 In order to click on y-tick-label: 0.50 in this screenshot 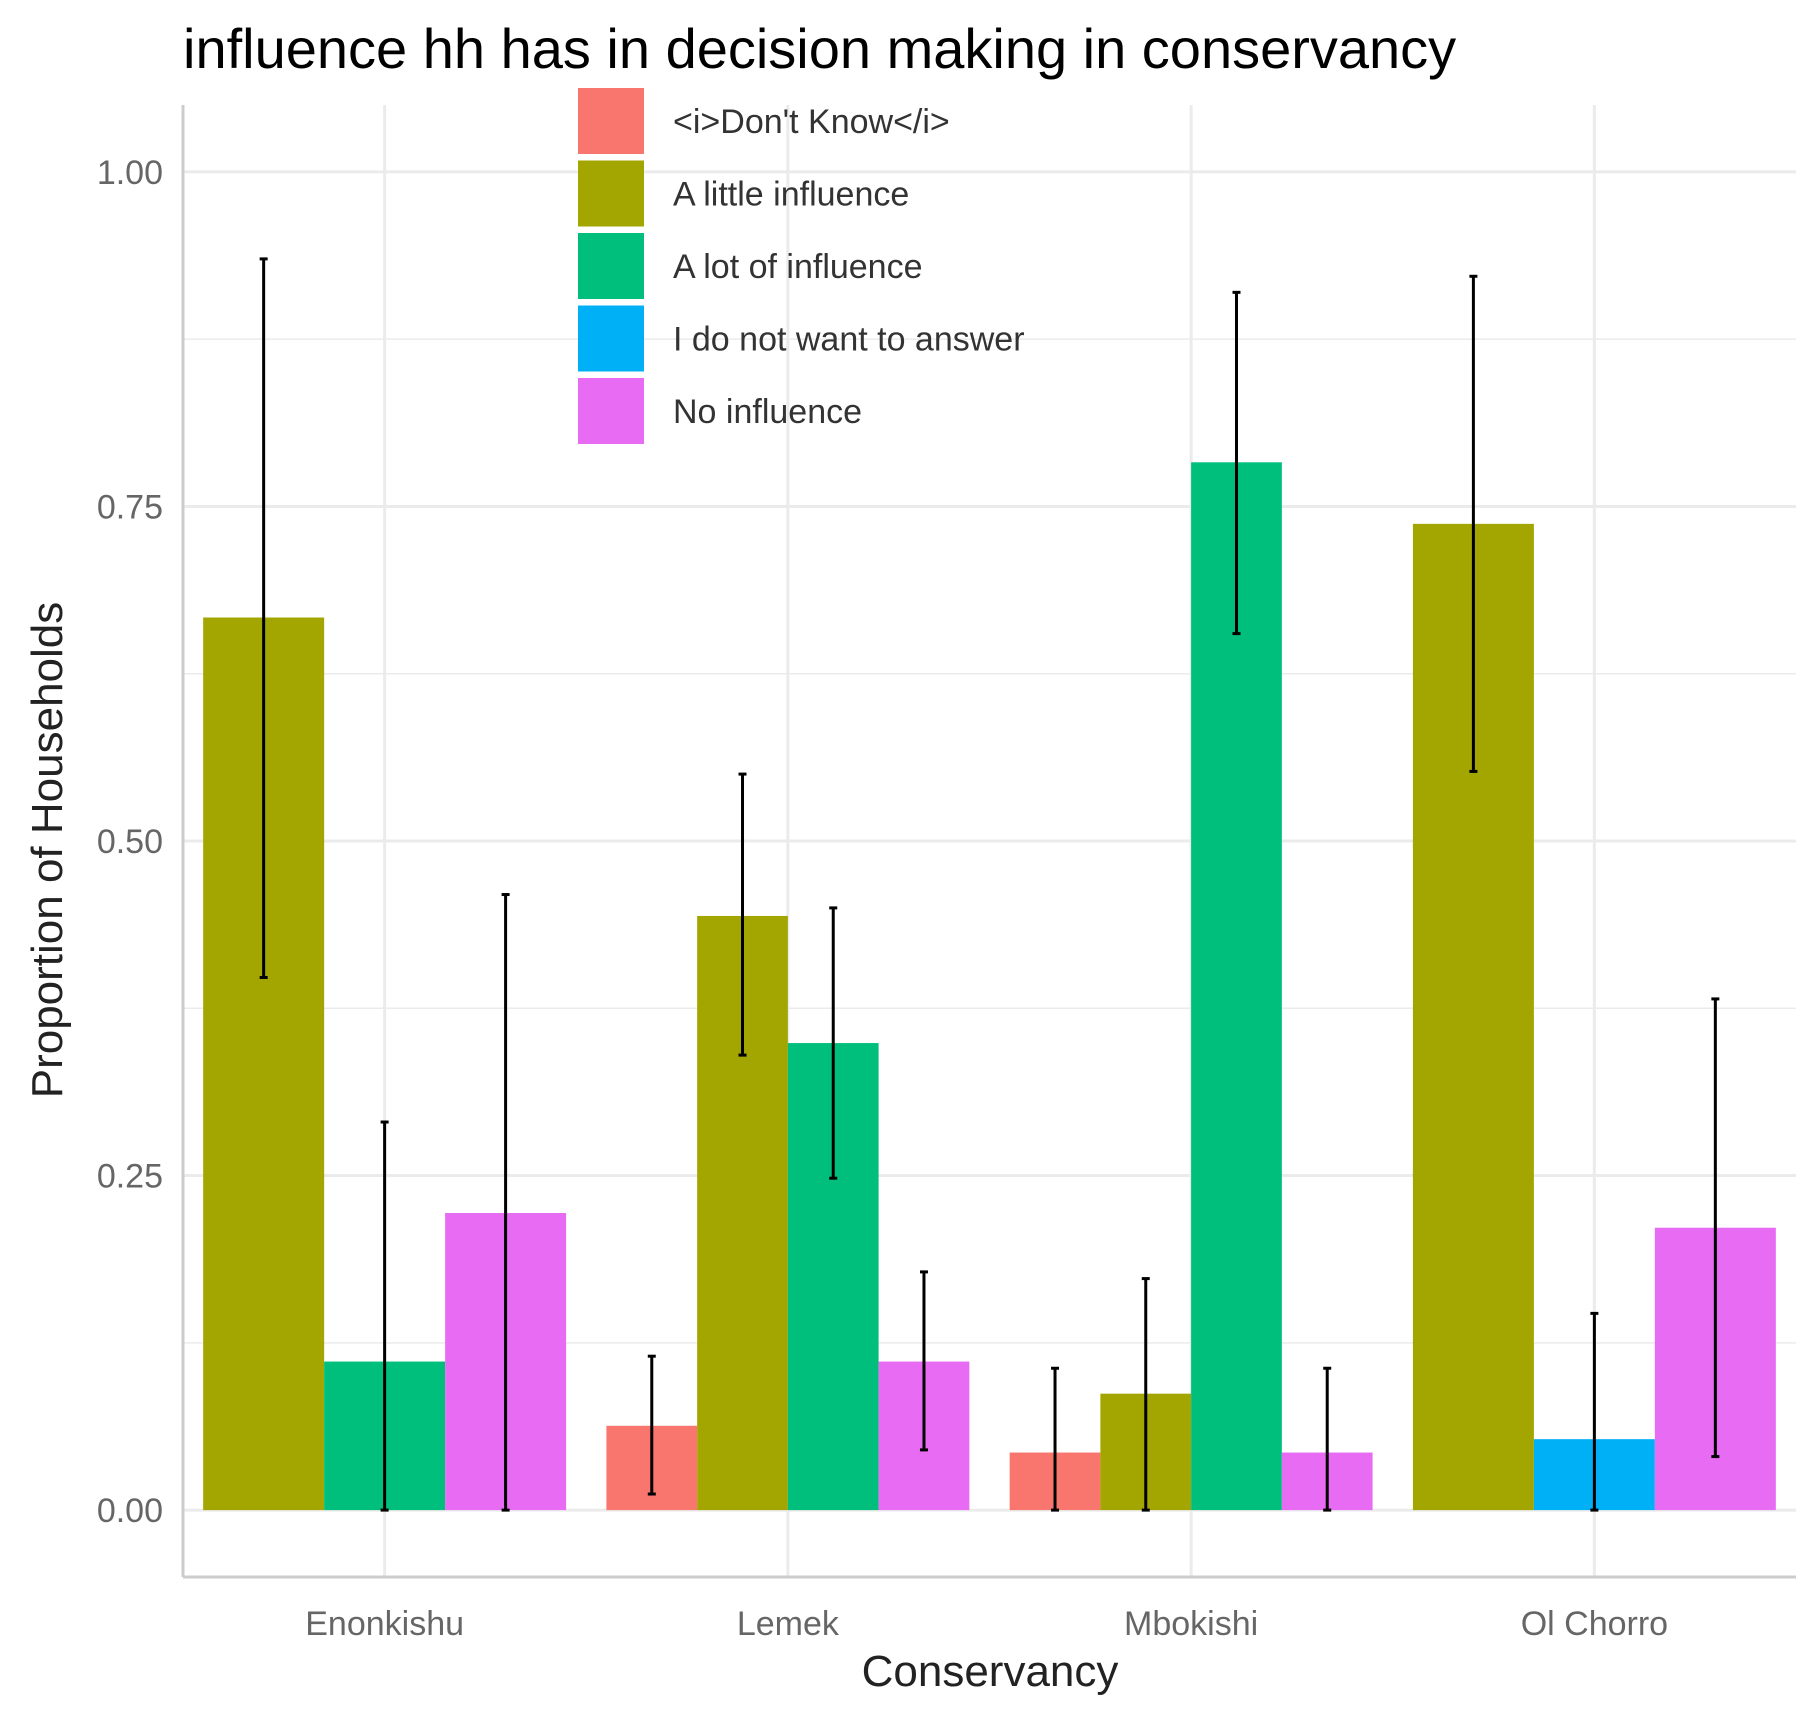, I will do `click(130, 842)`.